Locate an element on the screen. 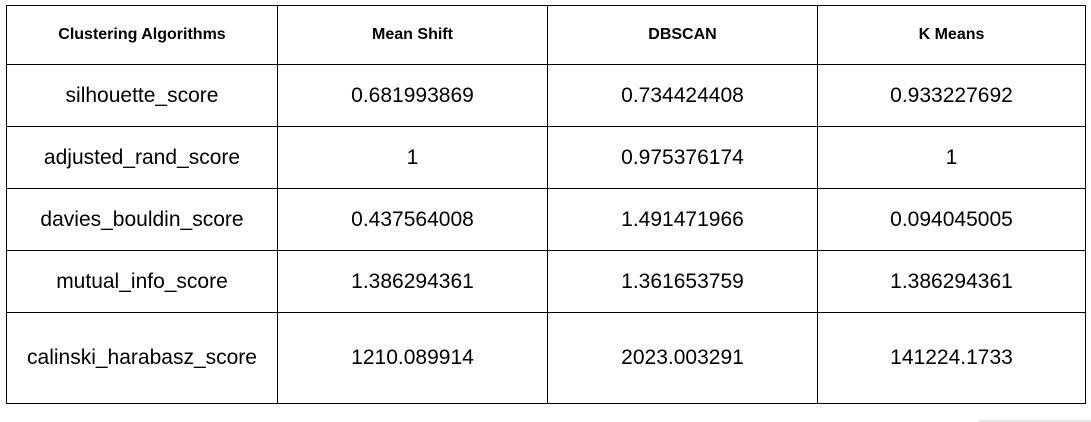 The image size is (1091, 422). mean-shift-value-cell: 1.386294361 is located at coordinates (412, 281).